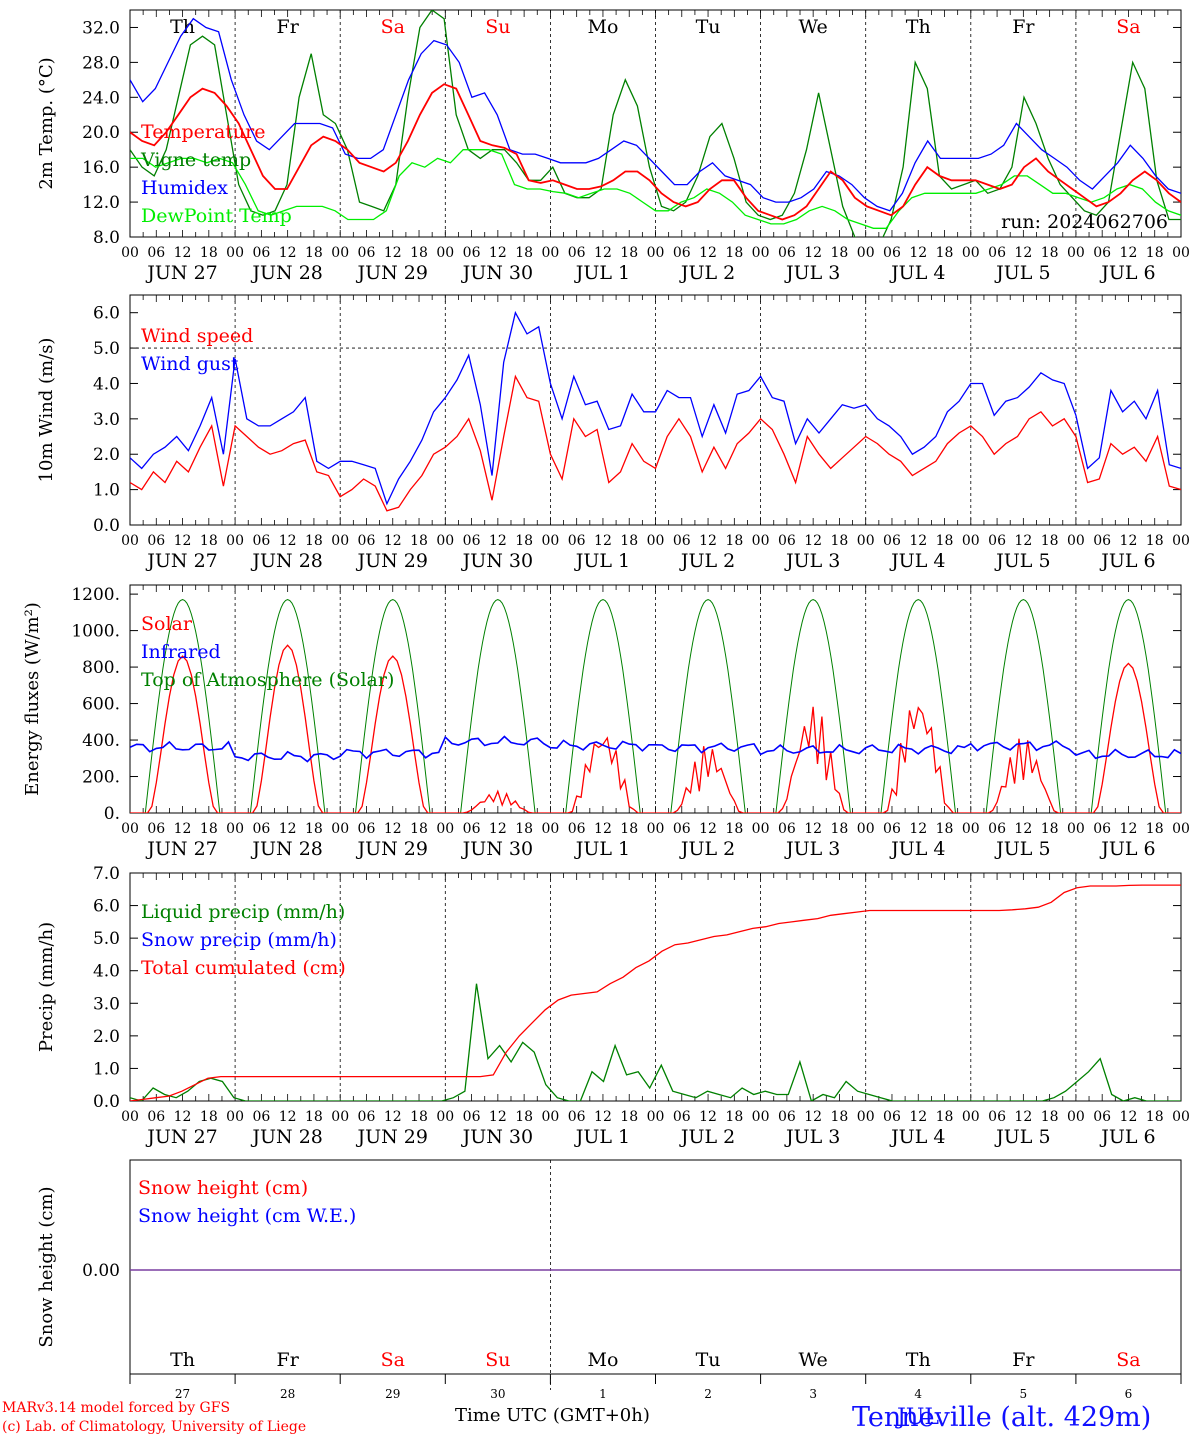  Describe the element at coordinates (106, 1004) in the screenshot. I see `y-tick-label: 3.0` at that location.